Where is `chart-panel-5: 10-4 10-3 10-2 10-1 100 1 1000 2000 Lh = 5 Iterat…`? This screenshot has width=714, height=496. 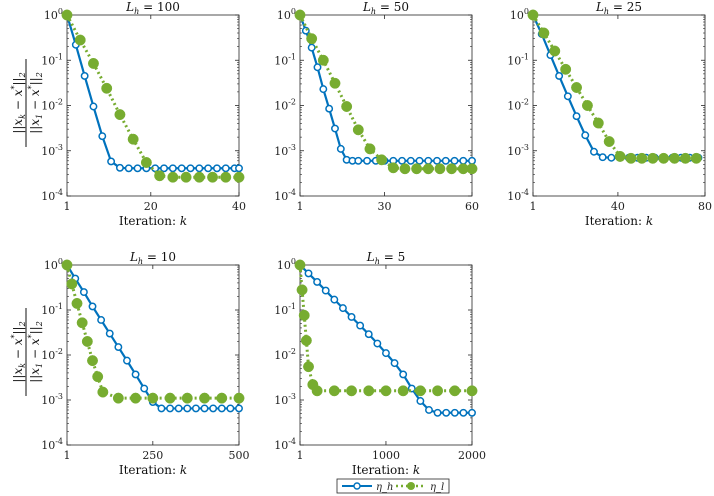
chart-panel-5: 10-4 10-3 10-2 10-1 100 1 1000 2000 Lh = 5 Iterat… is located at coordinates (380, 363).